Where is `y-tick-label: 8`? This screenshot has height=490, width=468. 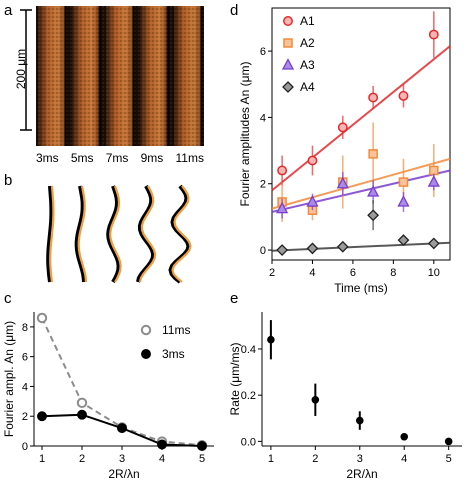
y-tick-label: 8 is located at coordinates (25, 328).